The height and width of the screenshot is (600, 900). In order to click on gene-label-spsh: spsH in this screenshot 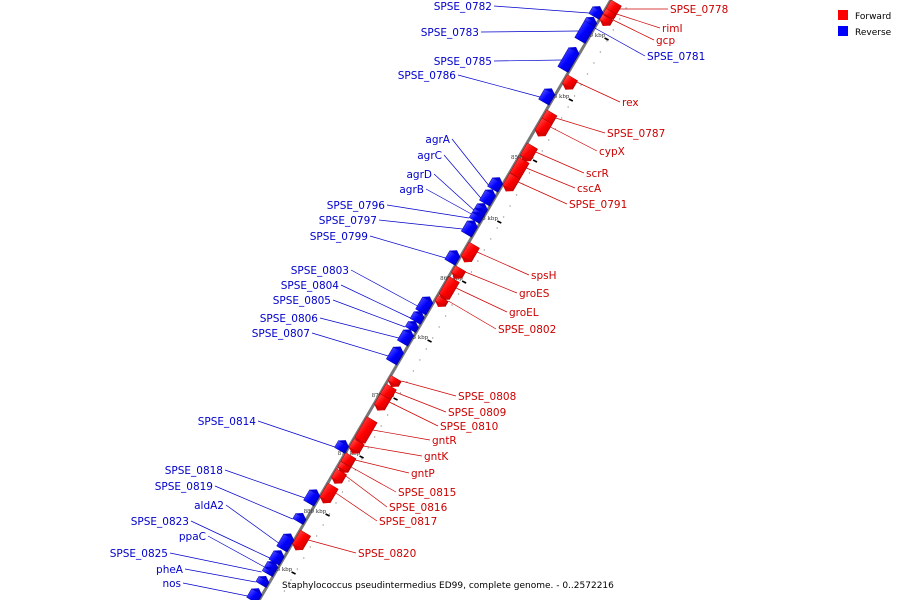, I will do `click(544, 276)`.